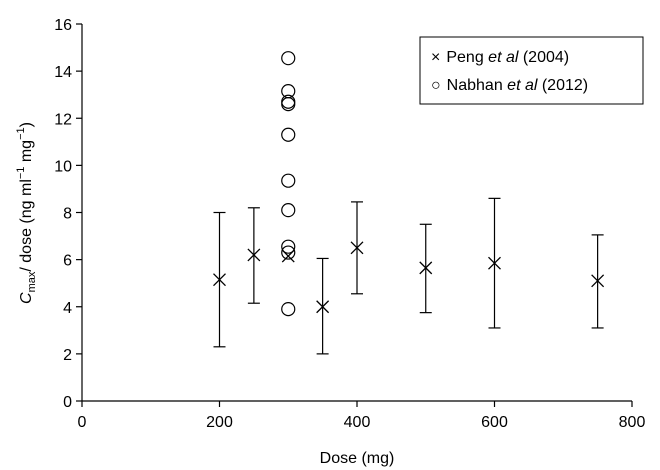 The image size is (660, 470). Describe the element at coordinates (32, 281) in the screenshot. I see `y-axis-title-subscript: max` at that location.